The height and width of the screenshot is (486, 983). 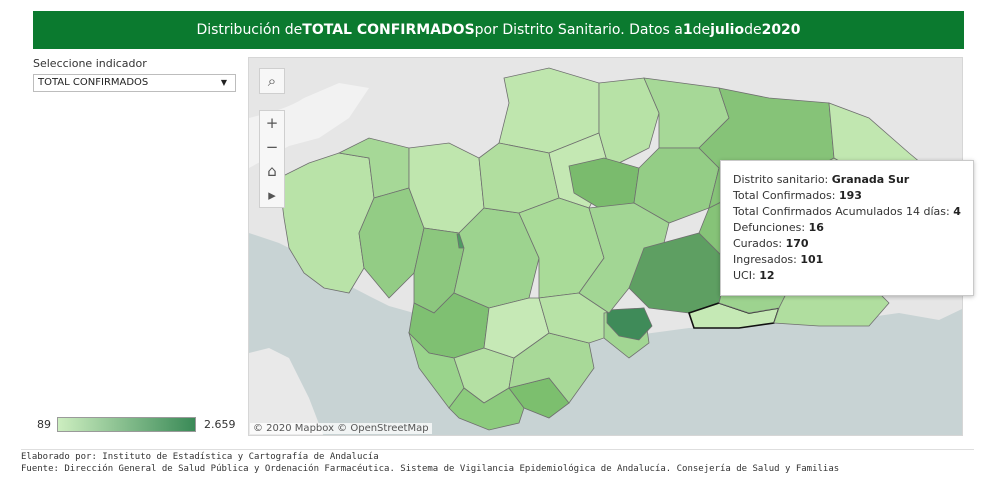 What do you see at coordinates (850, 195) in the screenshot?
I see `tooltip-value: 193` at bounding box center [850, 195].